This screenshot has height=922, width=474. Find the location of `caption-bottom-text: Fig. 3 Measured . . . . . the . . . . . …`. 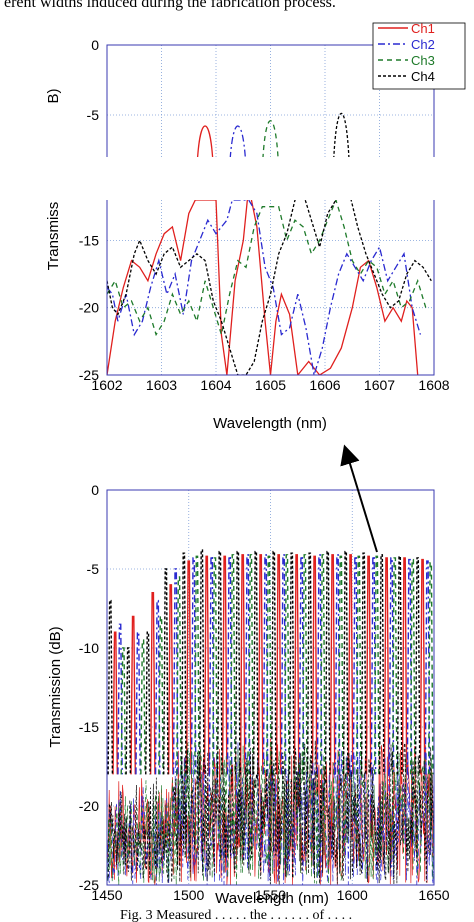

caption-bottom-text: Fig. 3 Measured . . . . . the . . . . . … is located at coordinates (236, 915).